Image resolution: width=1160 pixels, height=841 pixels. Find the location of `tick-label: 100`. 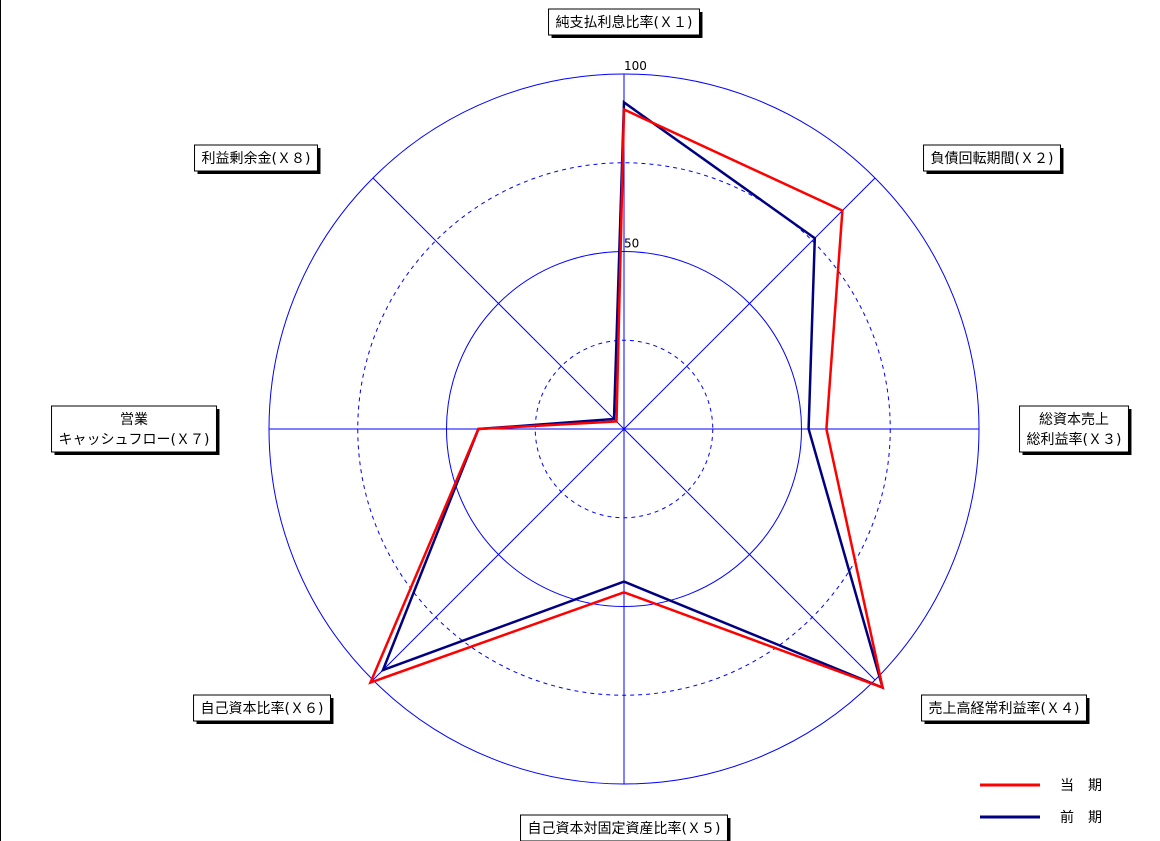

tick-label: 100 is located at coordinates (635, 66).